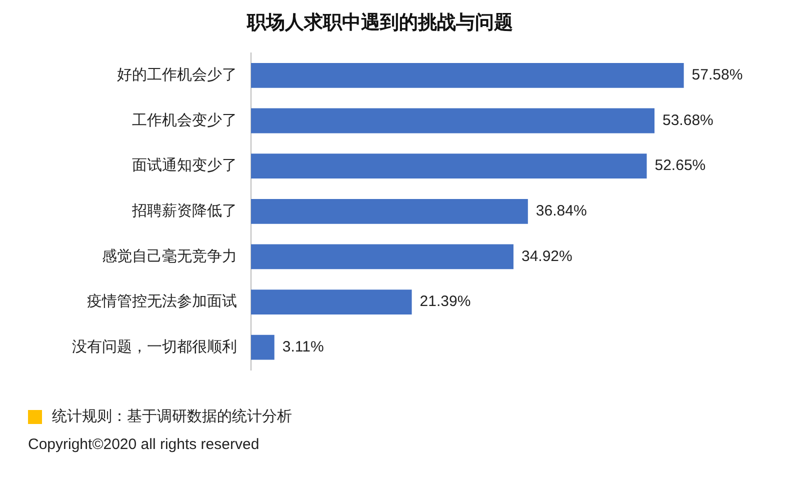  I want to click on y-tick-label: 面试通知变少了, so click(184, 165).